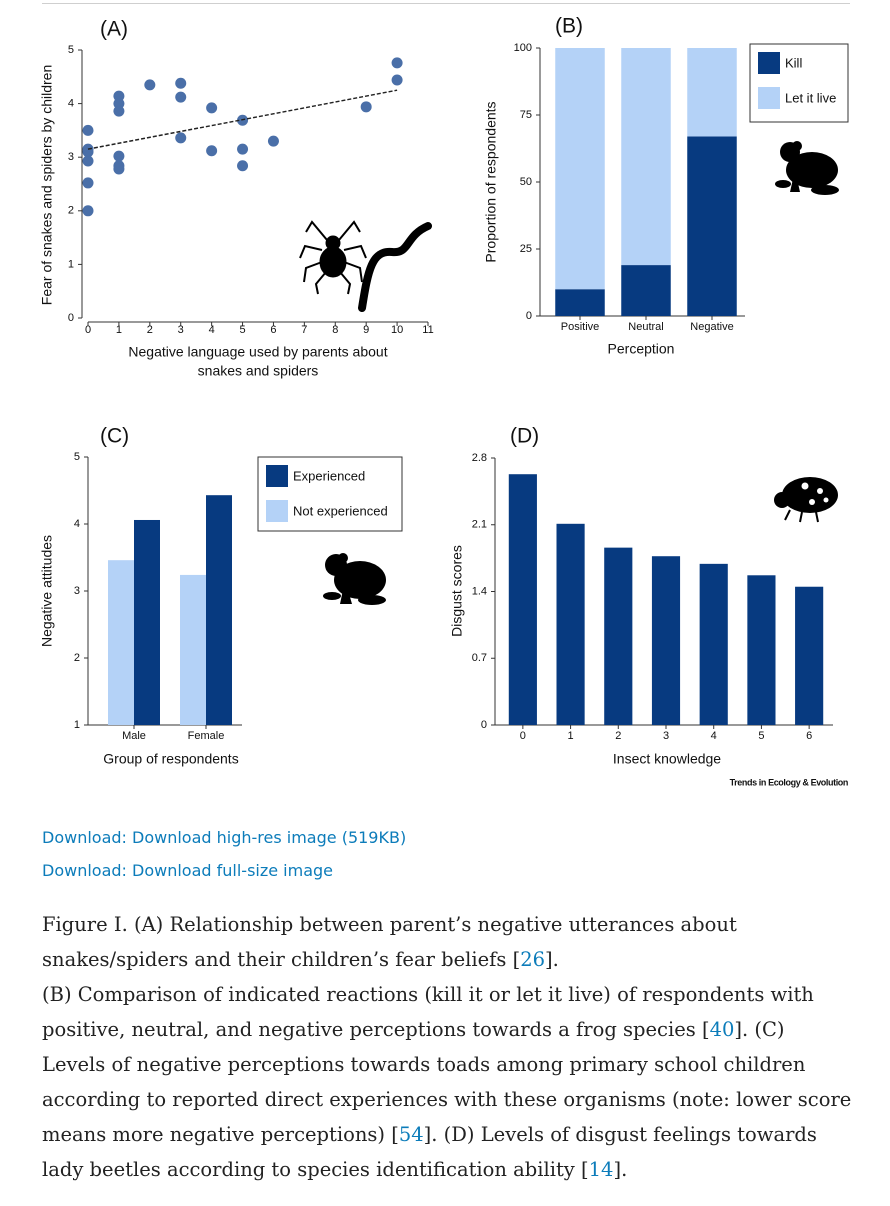 Image resolution: width=890 pixels, height=1206 pixels. What do you see at coordinates (114, 436) in the screenshot?
I see `chart-title: (C)` at bounding box center [114, 436].